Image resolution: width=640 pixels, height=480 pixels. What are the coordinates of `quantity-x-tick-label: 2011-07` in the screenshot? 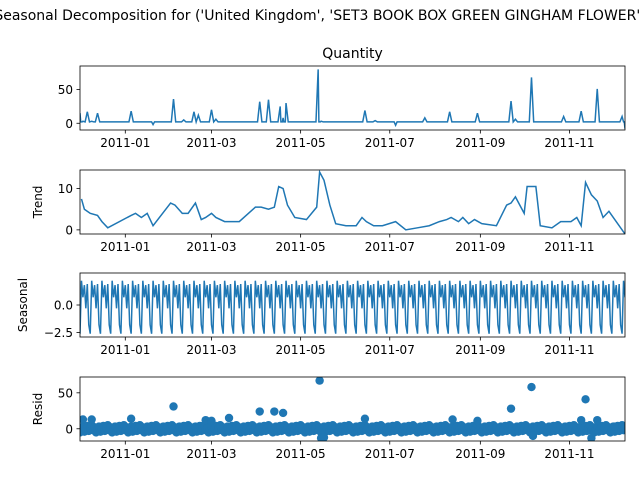 It's located at (390, 143).